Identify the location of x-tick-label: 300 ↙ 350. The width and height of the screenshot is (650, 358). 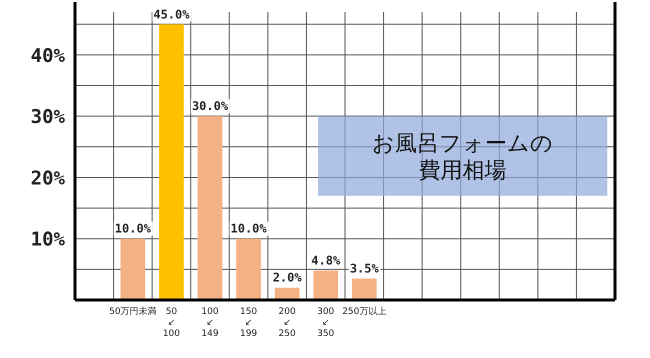
(326, 323).